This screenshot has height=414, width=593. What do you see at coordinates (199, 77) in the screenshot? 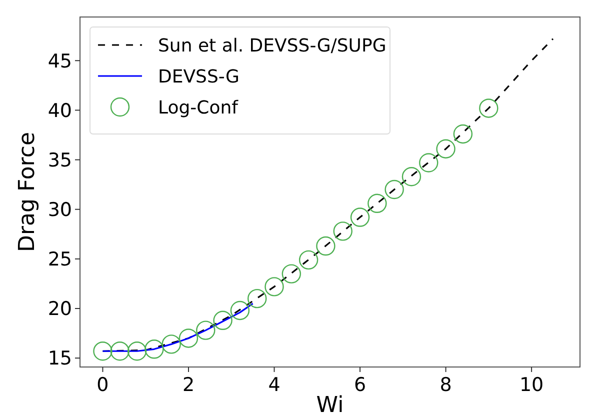
I see `legend-label: DEVSS-G` at bounding box center [199, 77].